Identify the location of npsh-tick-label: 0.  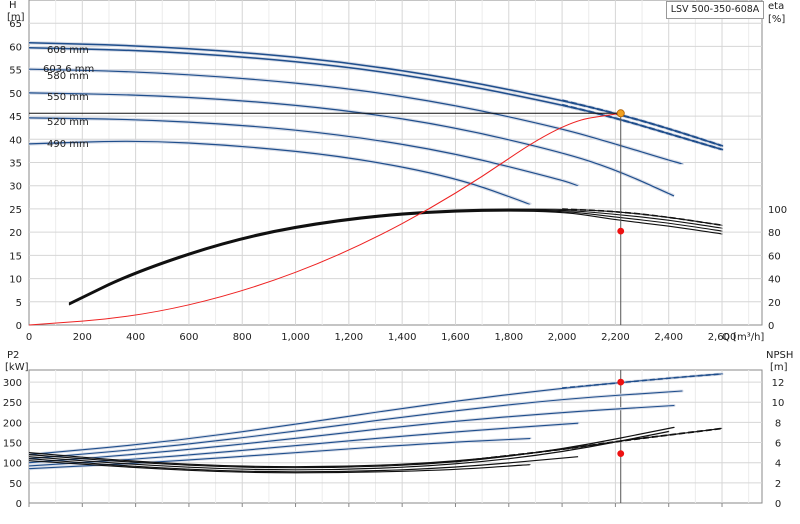
(778, 504).